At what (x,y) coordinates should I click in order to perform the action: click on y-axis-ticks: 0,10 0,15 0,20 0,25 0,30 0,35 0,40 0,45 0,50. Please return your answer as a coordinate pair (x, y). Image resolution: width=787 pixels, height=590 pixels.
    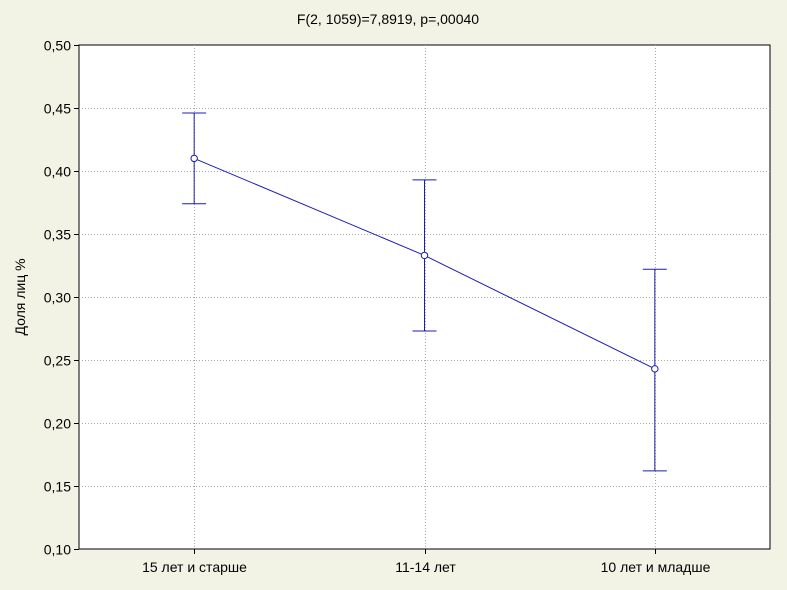
    Looking at the image, I should click on (61, 298).